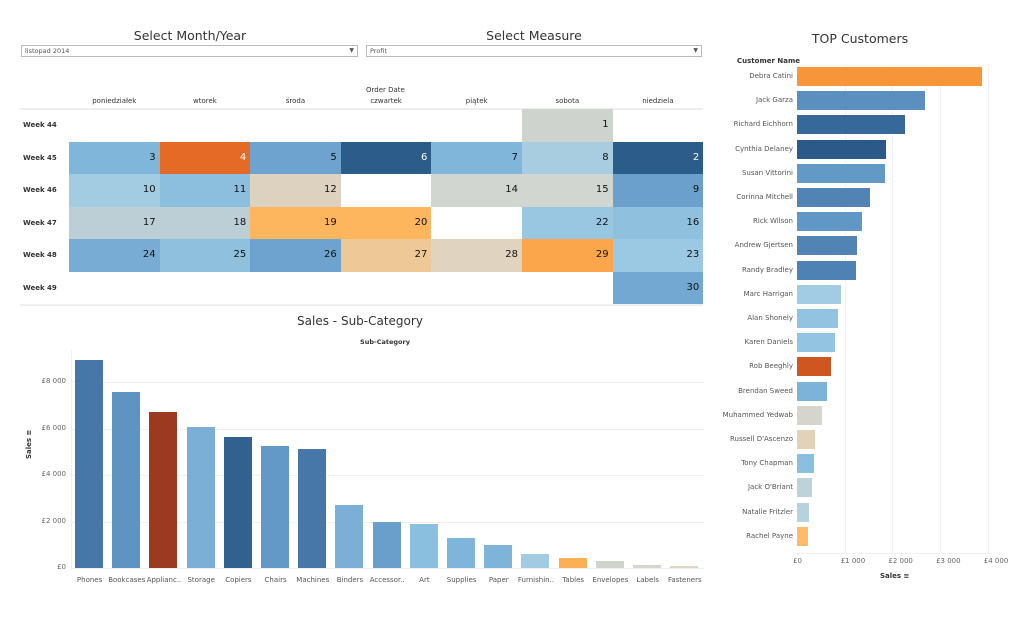  I want to click on calendar-day-cell: 23, so click(658, 255).